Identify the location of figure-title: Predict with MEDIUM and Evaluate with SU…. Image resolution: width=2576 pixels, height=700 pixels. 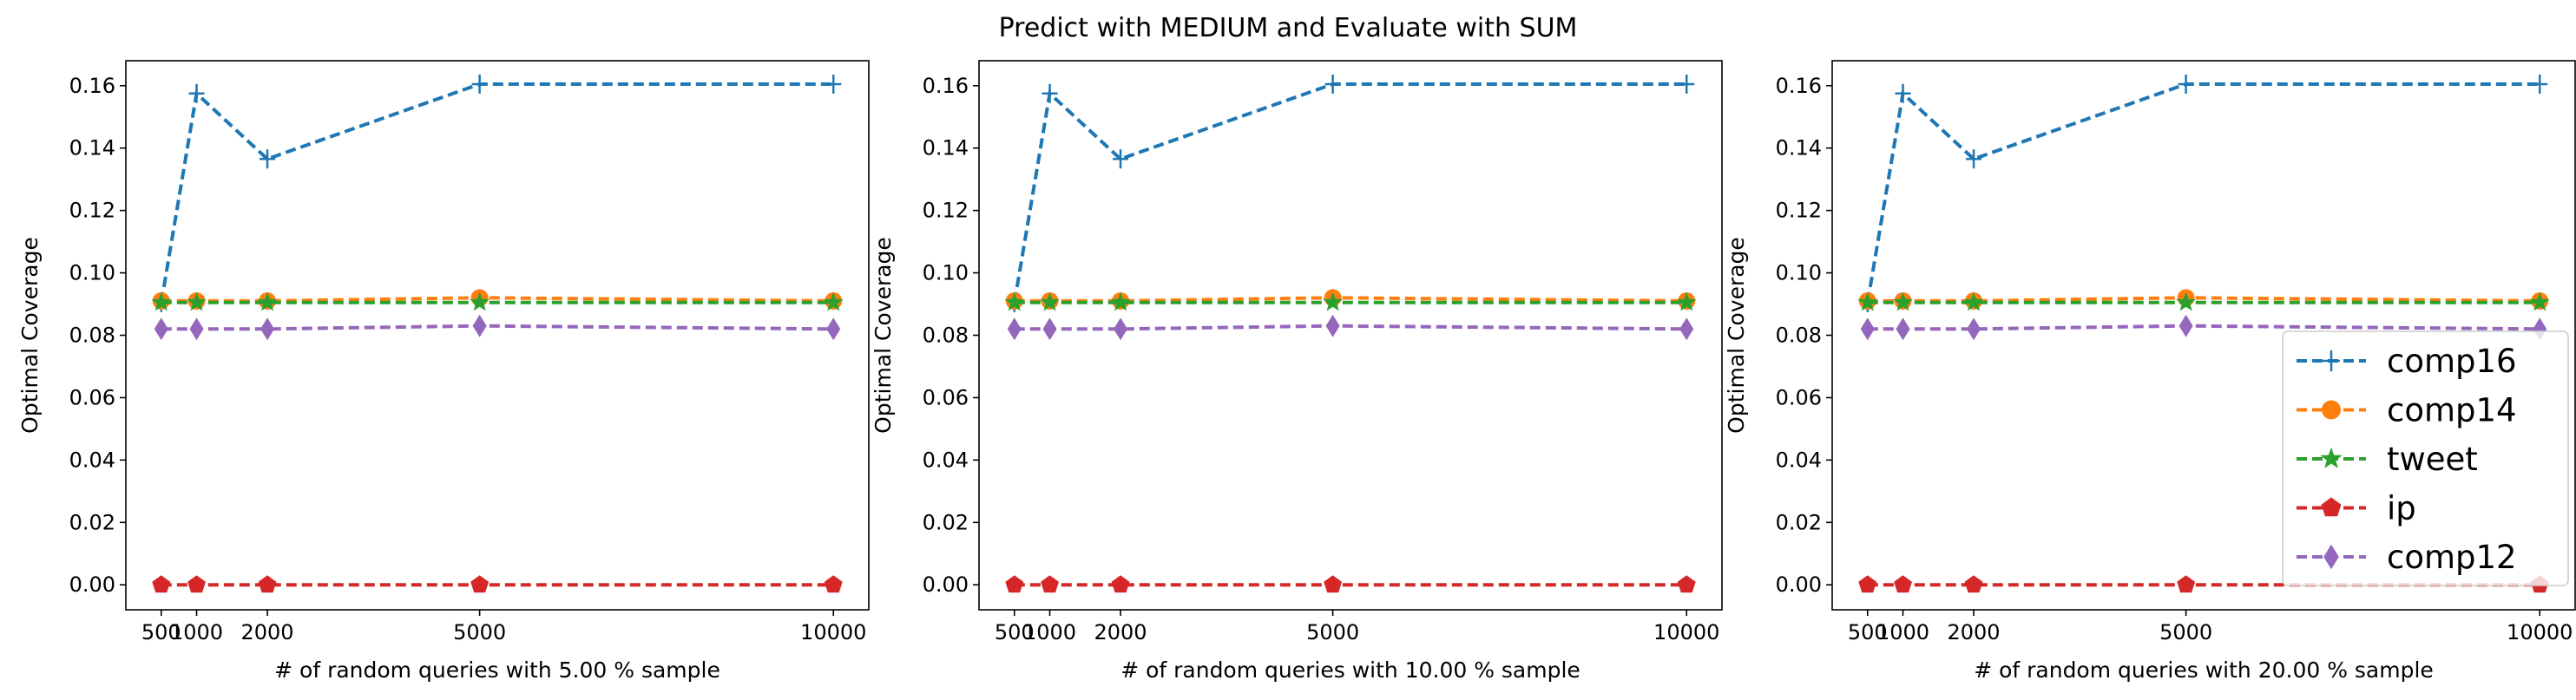
(1288, 28).